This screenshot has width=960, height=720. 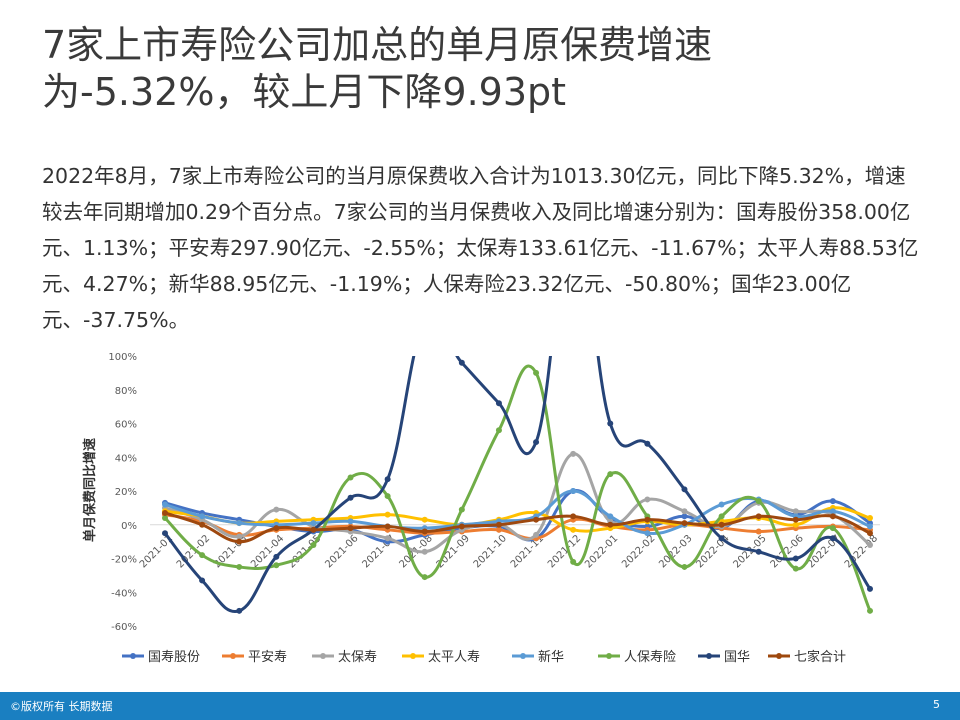 I want to click on x-tick-label: 2021-10, so click(x=490, y=551).